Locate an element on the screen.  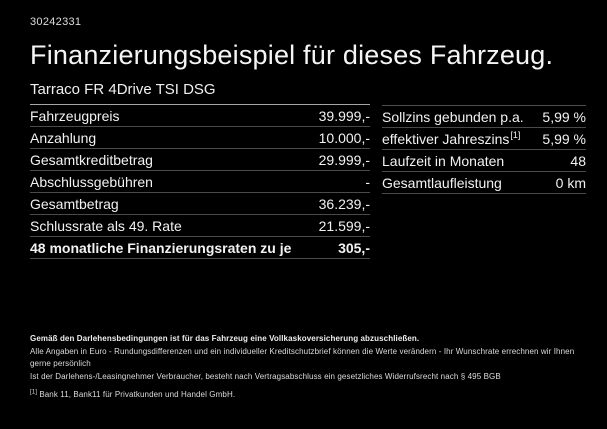
row-label: 48 monatliche Finanzierungsraten zu je is located at coordinates (161, 247).